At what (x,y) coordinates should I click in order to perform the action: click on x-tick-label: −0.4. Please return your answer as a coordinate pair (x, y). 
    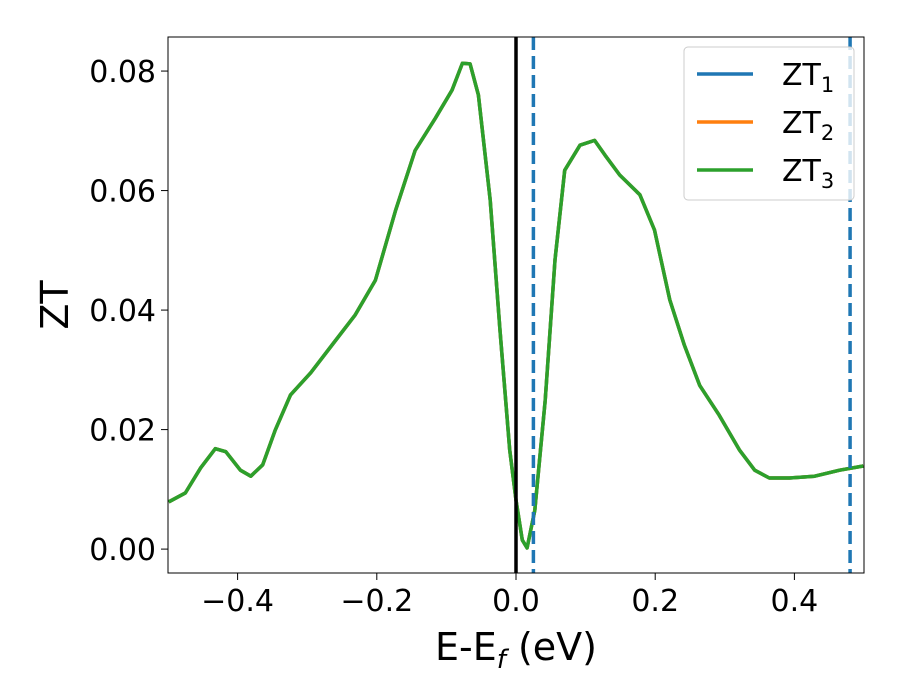
    Looking at the image, I should click on (237, 601).